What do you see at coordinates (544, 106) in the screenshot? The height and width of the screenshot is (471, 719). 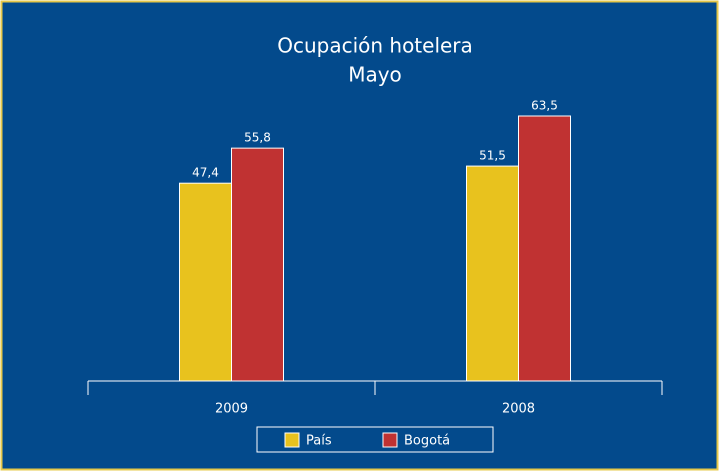 I see `value-label: 63,5` at bounding box center [544, 106].